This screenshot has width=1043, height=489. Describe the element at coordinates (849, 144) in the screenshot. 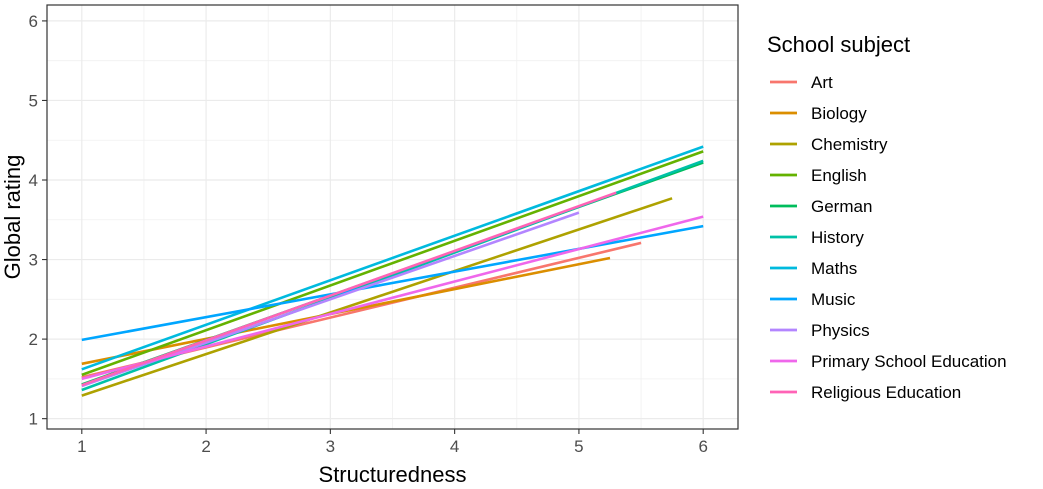

I see `legend-label-chemistry: Chemistry` at that location.